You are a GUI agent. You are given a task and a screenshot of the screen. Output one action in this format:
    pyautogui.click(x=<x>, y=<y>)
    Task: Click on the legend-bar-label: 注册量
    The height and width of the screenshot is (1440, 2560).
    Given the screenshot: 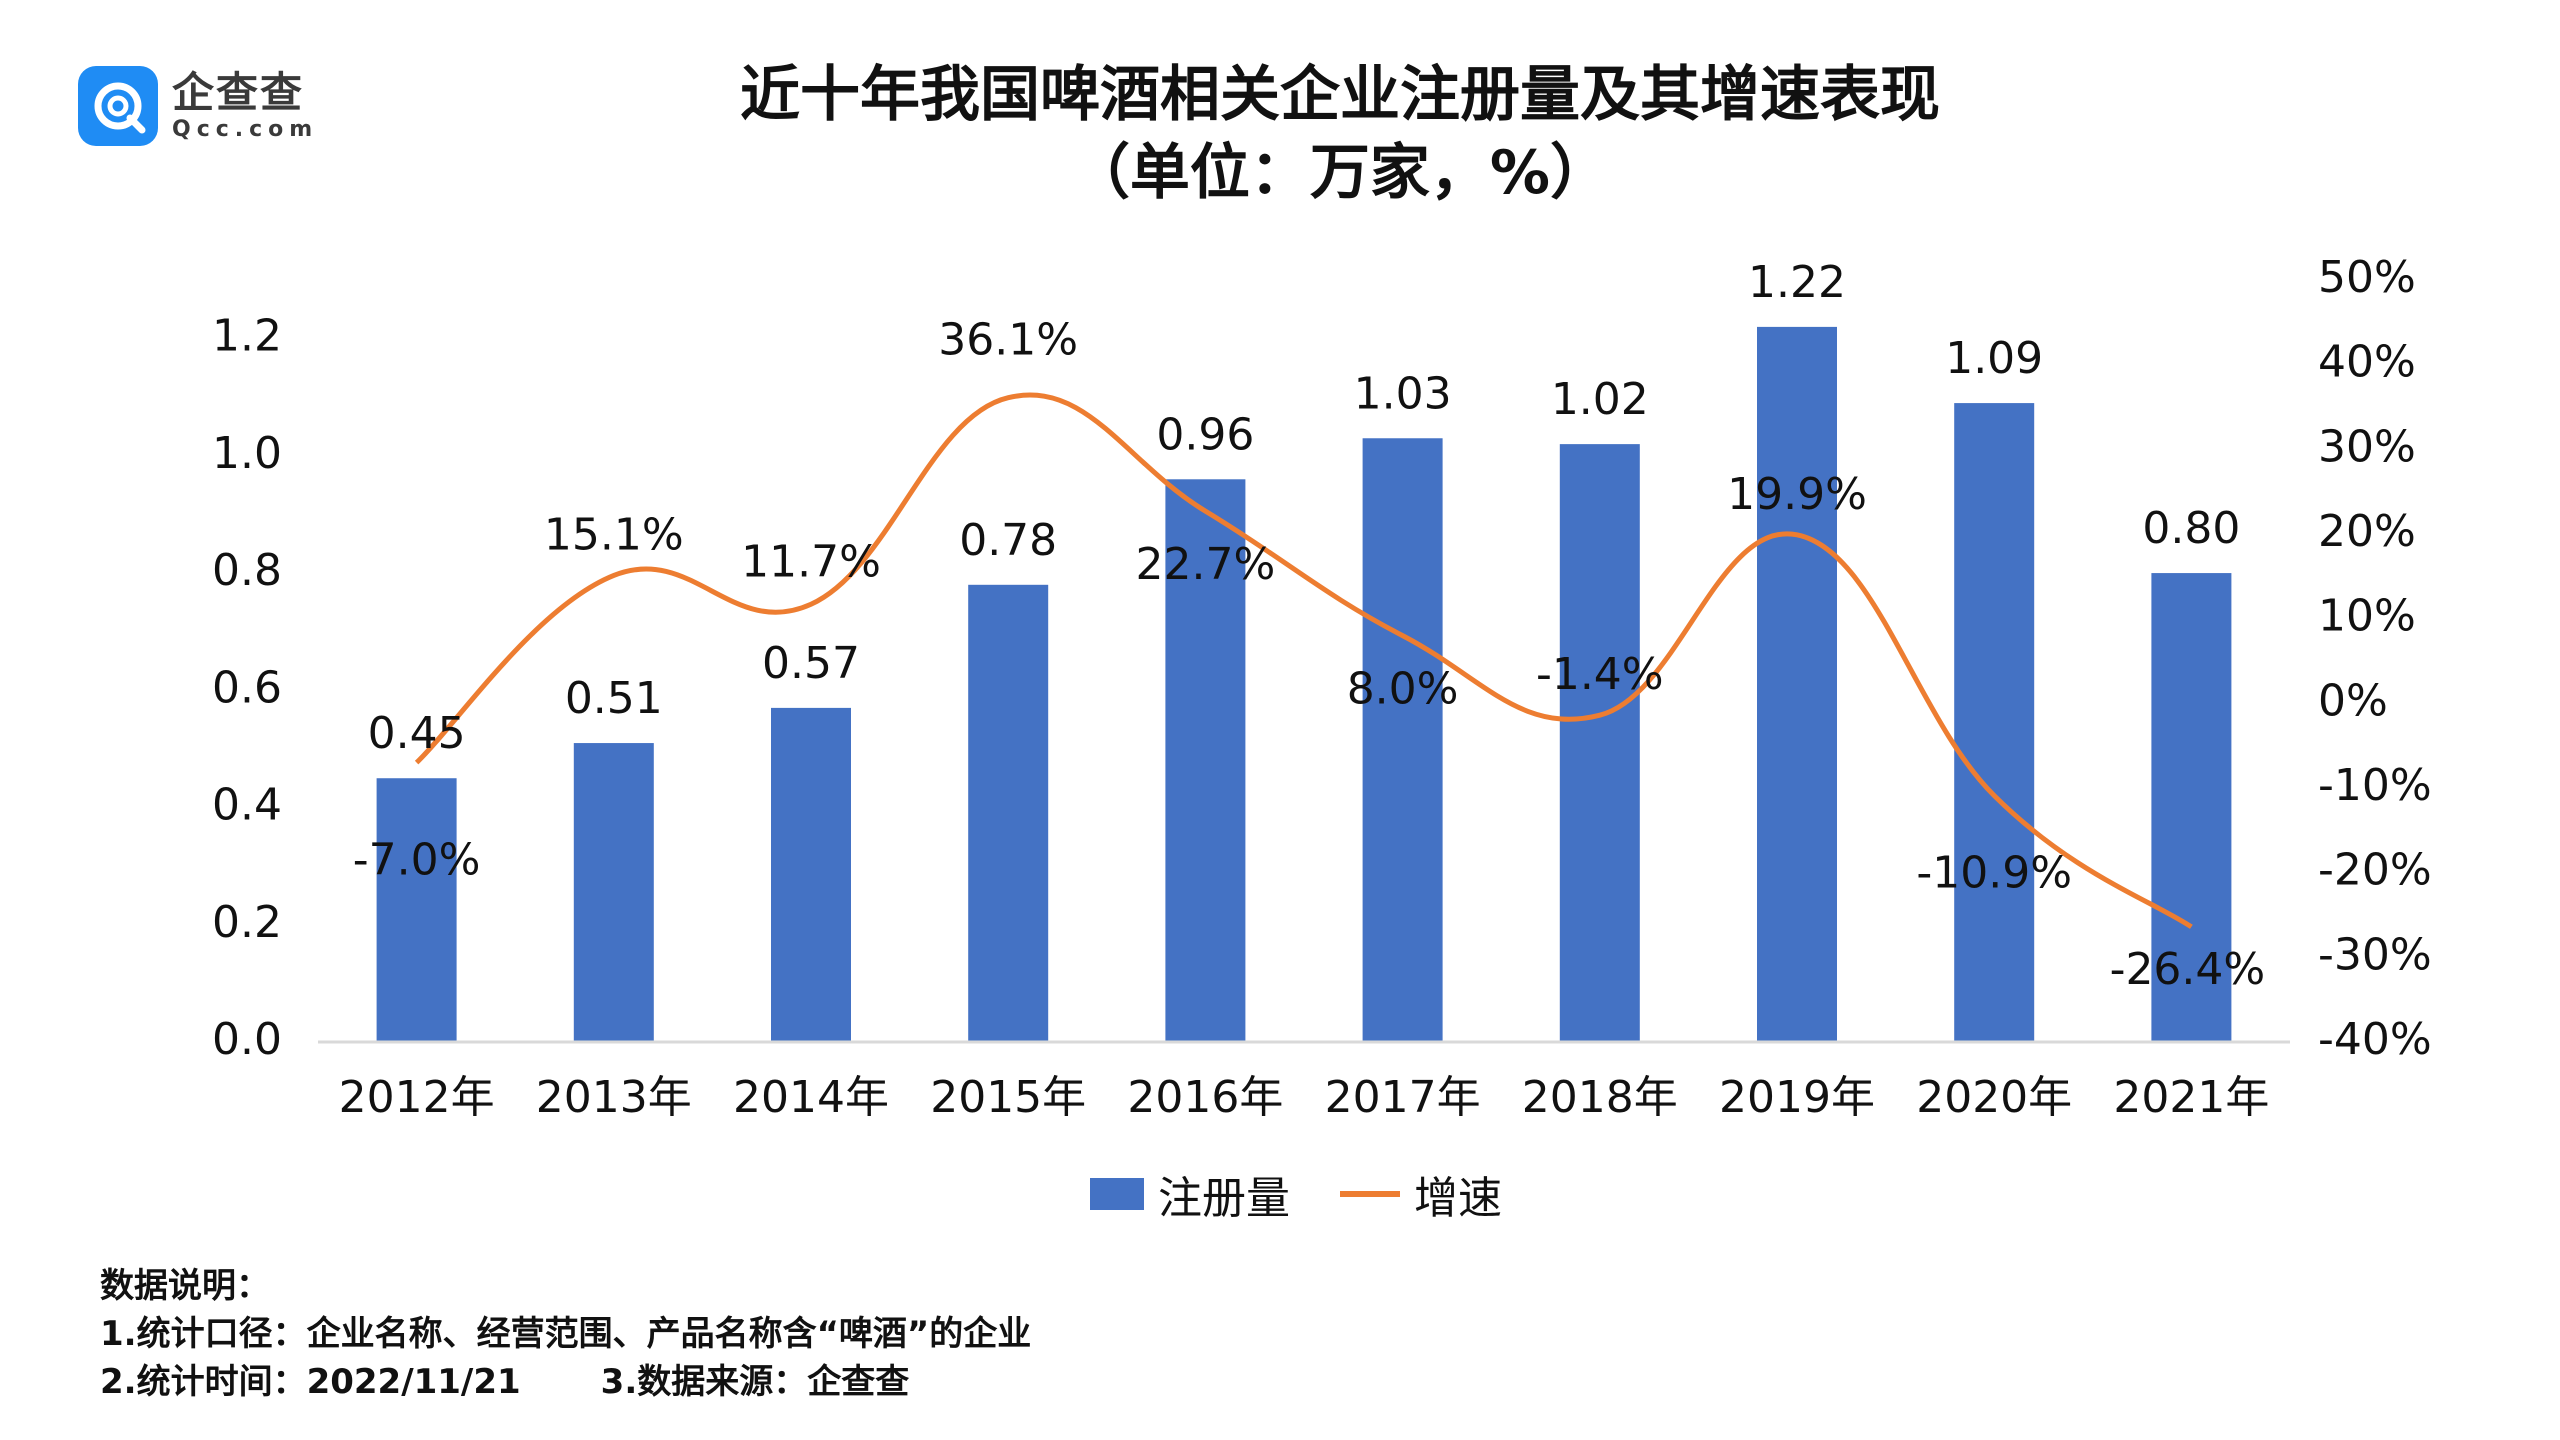 What is the action you would take?
    pyautogui.click(x=1224, y=1198)
    